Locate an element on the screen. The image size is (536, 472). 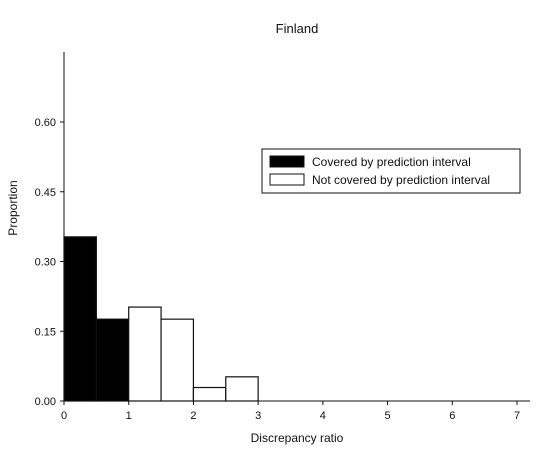
x-tick-label-0: 0 is located at coordinates (64, 416).